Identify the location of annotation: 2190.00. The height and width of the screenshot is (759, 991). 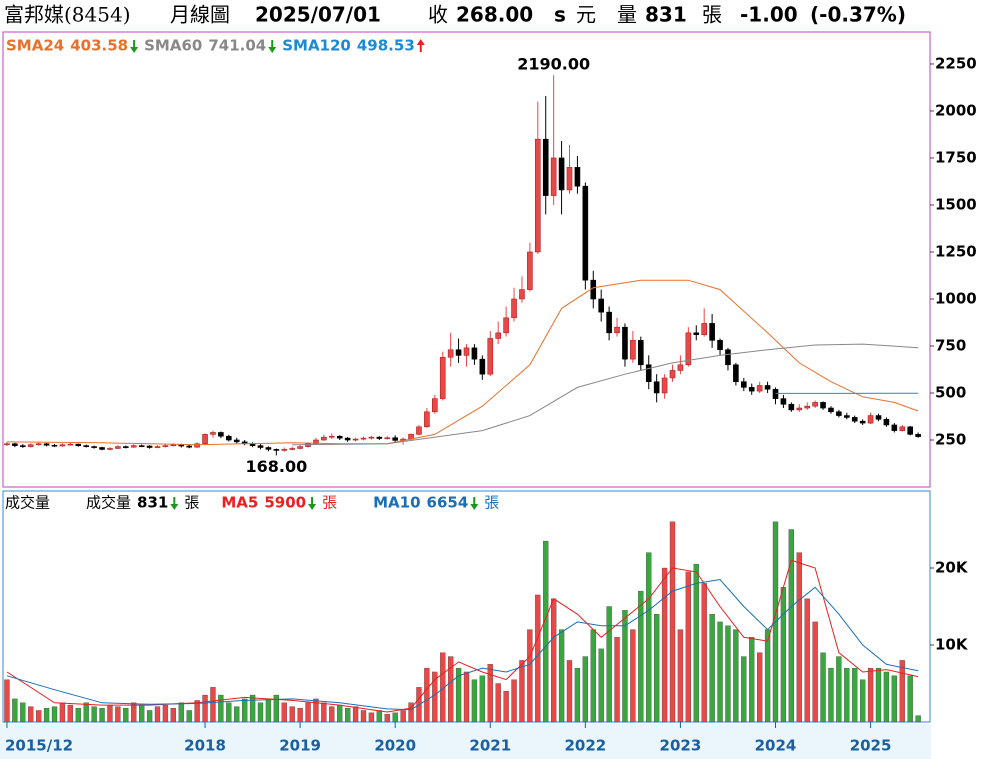
(553, 64).